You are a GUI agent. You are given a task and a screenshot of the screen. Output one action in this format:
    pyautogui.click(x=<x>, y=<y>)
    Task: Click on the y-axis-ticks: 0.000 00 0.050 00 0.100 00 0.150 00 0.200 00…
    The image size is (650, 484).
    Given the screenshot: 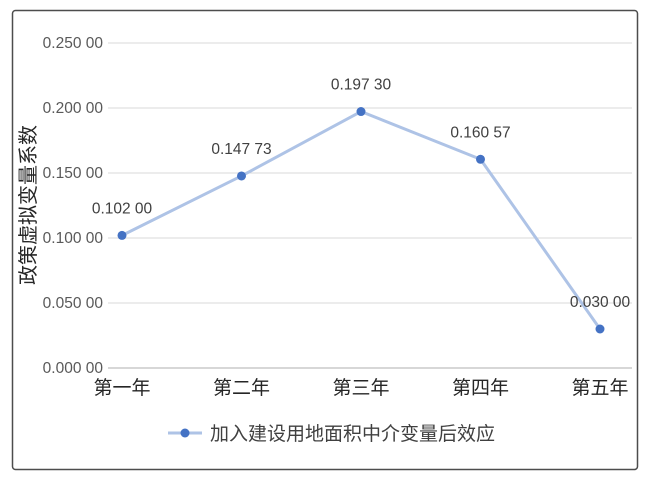 What is the action you would take?
    pyautogui.click(x=73, y=206)
    